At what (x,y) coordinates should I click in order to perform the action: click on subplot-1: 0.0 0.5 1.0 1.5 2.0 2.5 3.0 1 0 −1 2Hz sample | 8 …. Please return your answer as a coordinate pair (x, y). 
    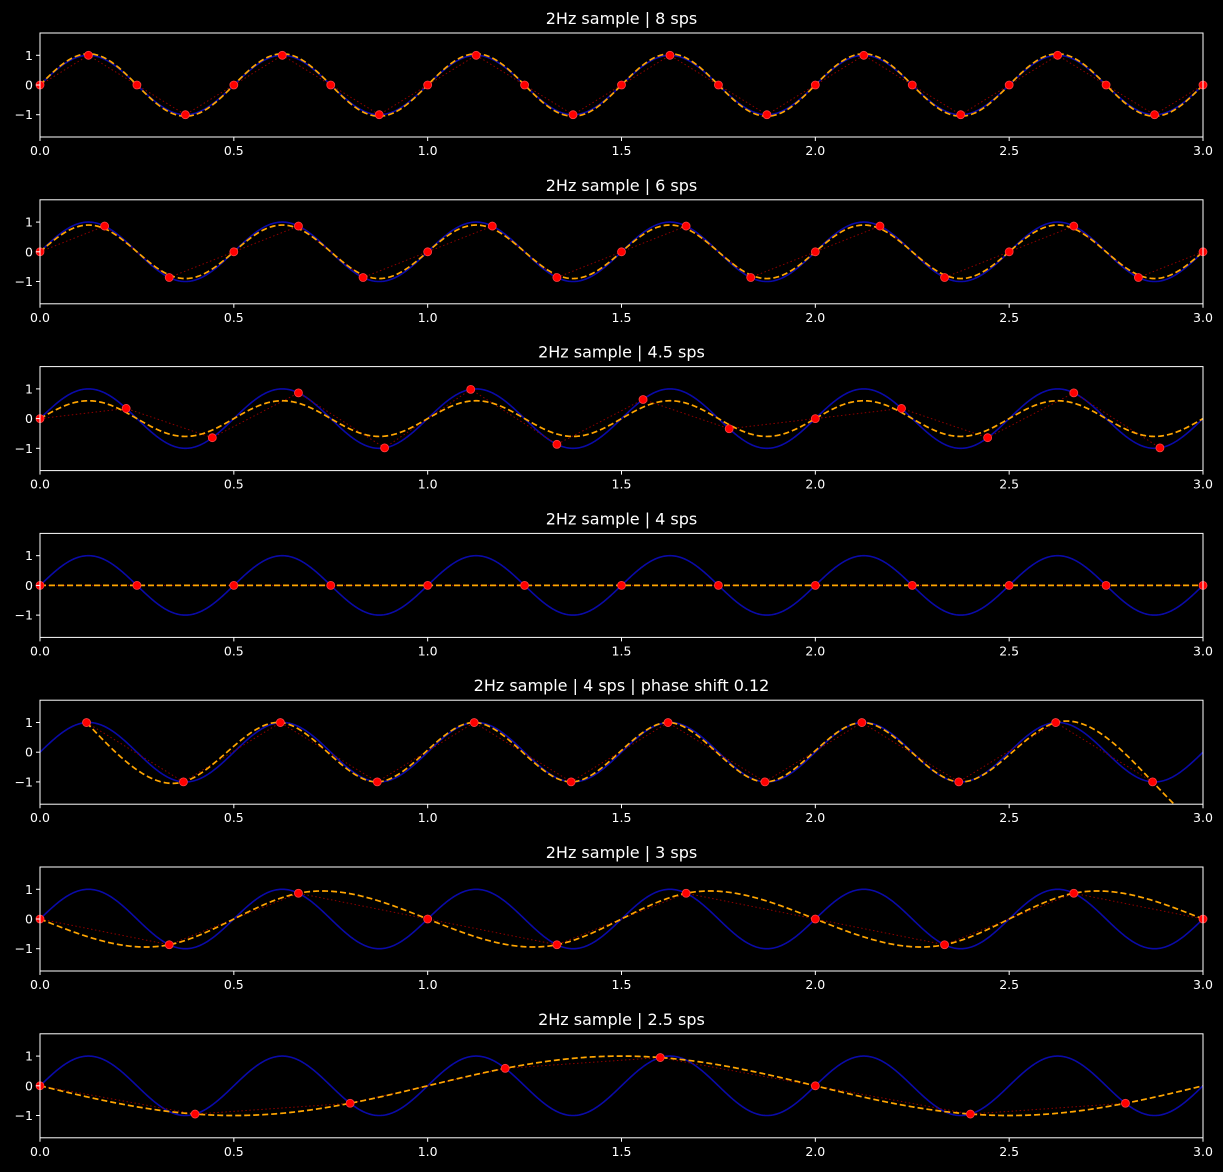
    Looking at the image, I should click on (614, 83).